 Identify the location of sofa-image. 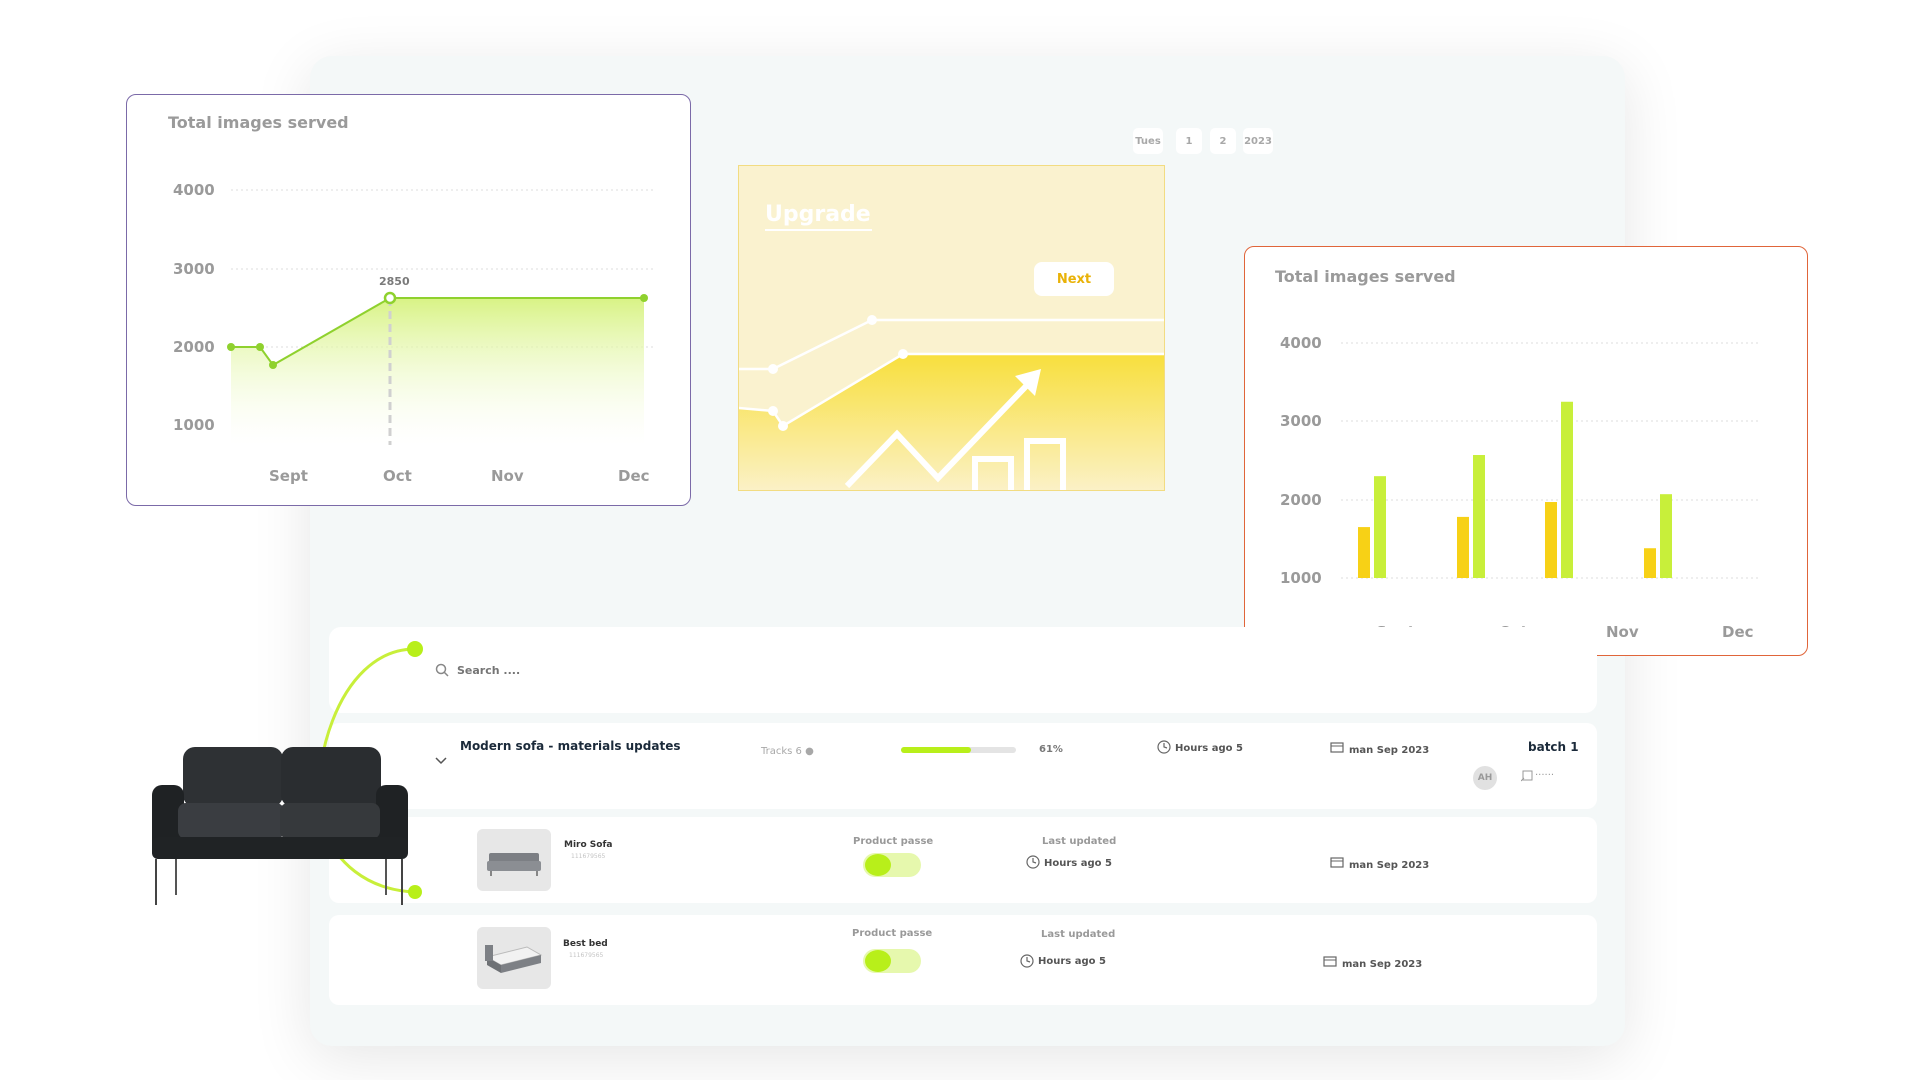
(280, 826).